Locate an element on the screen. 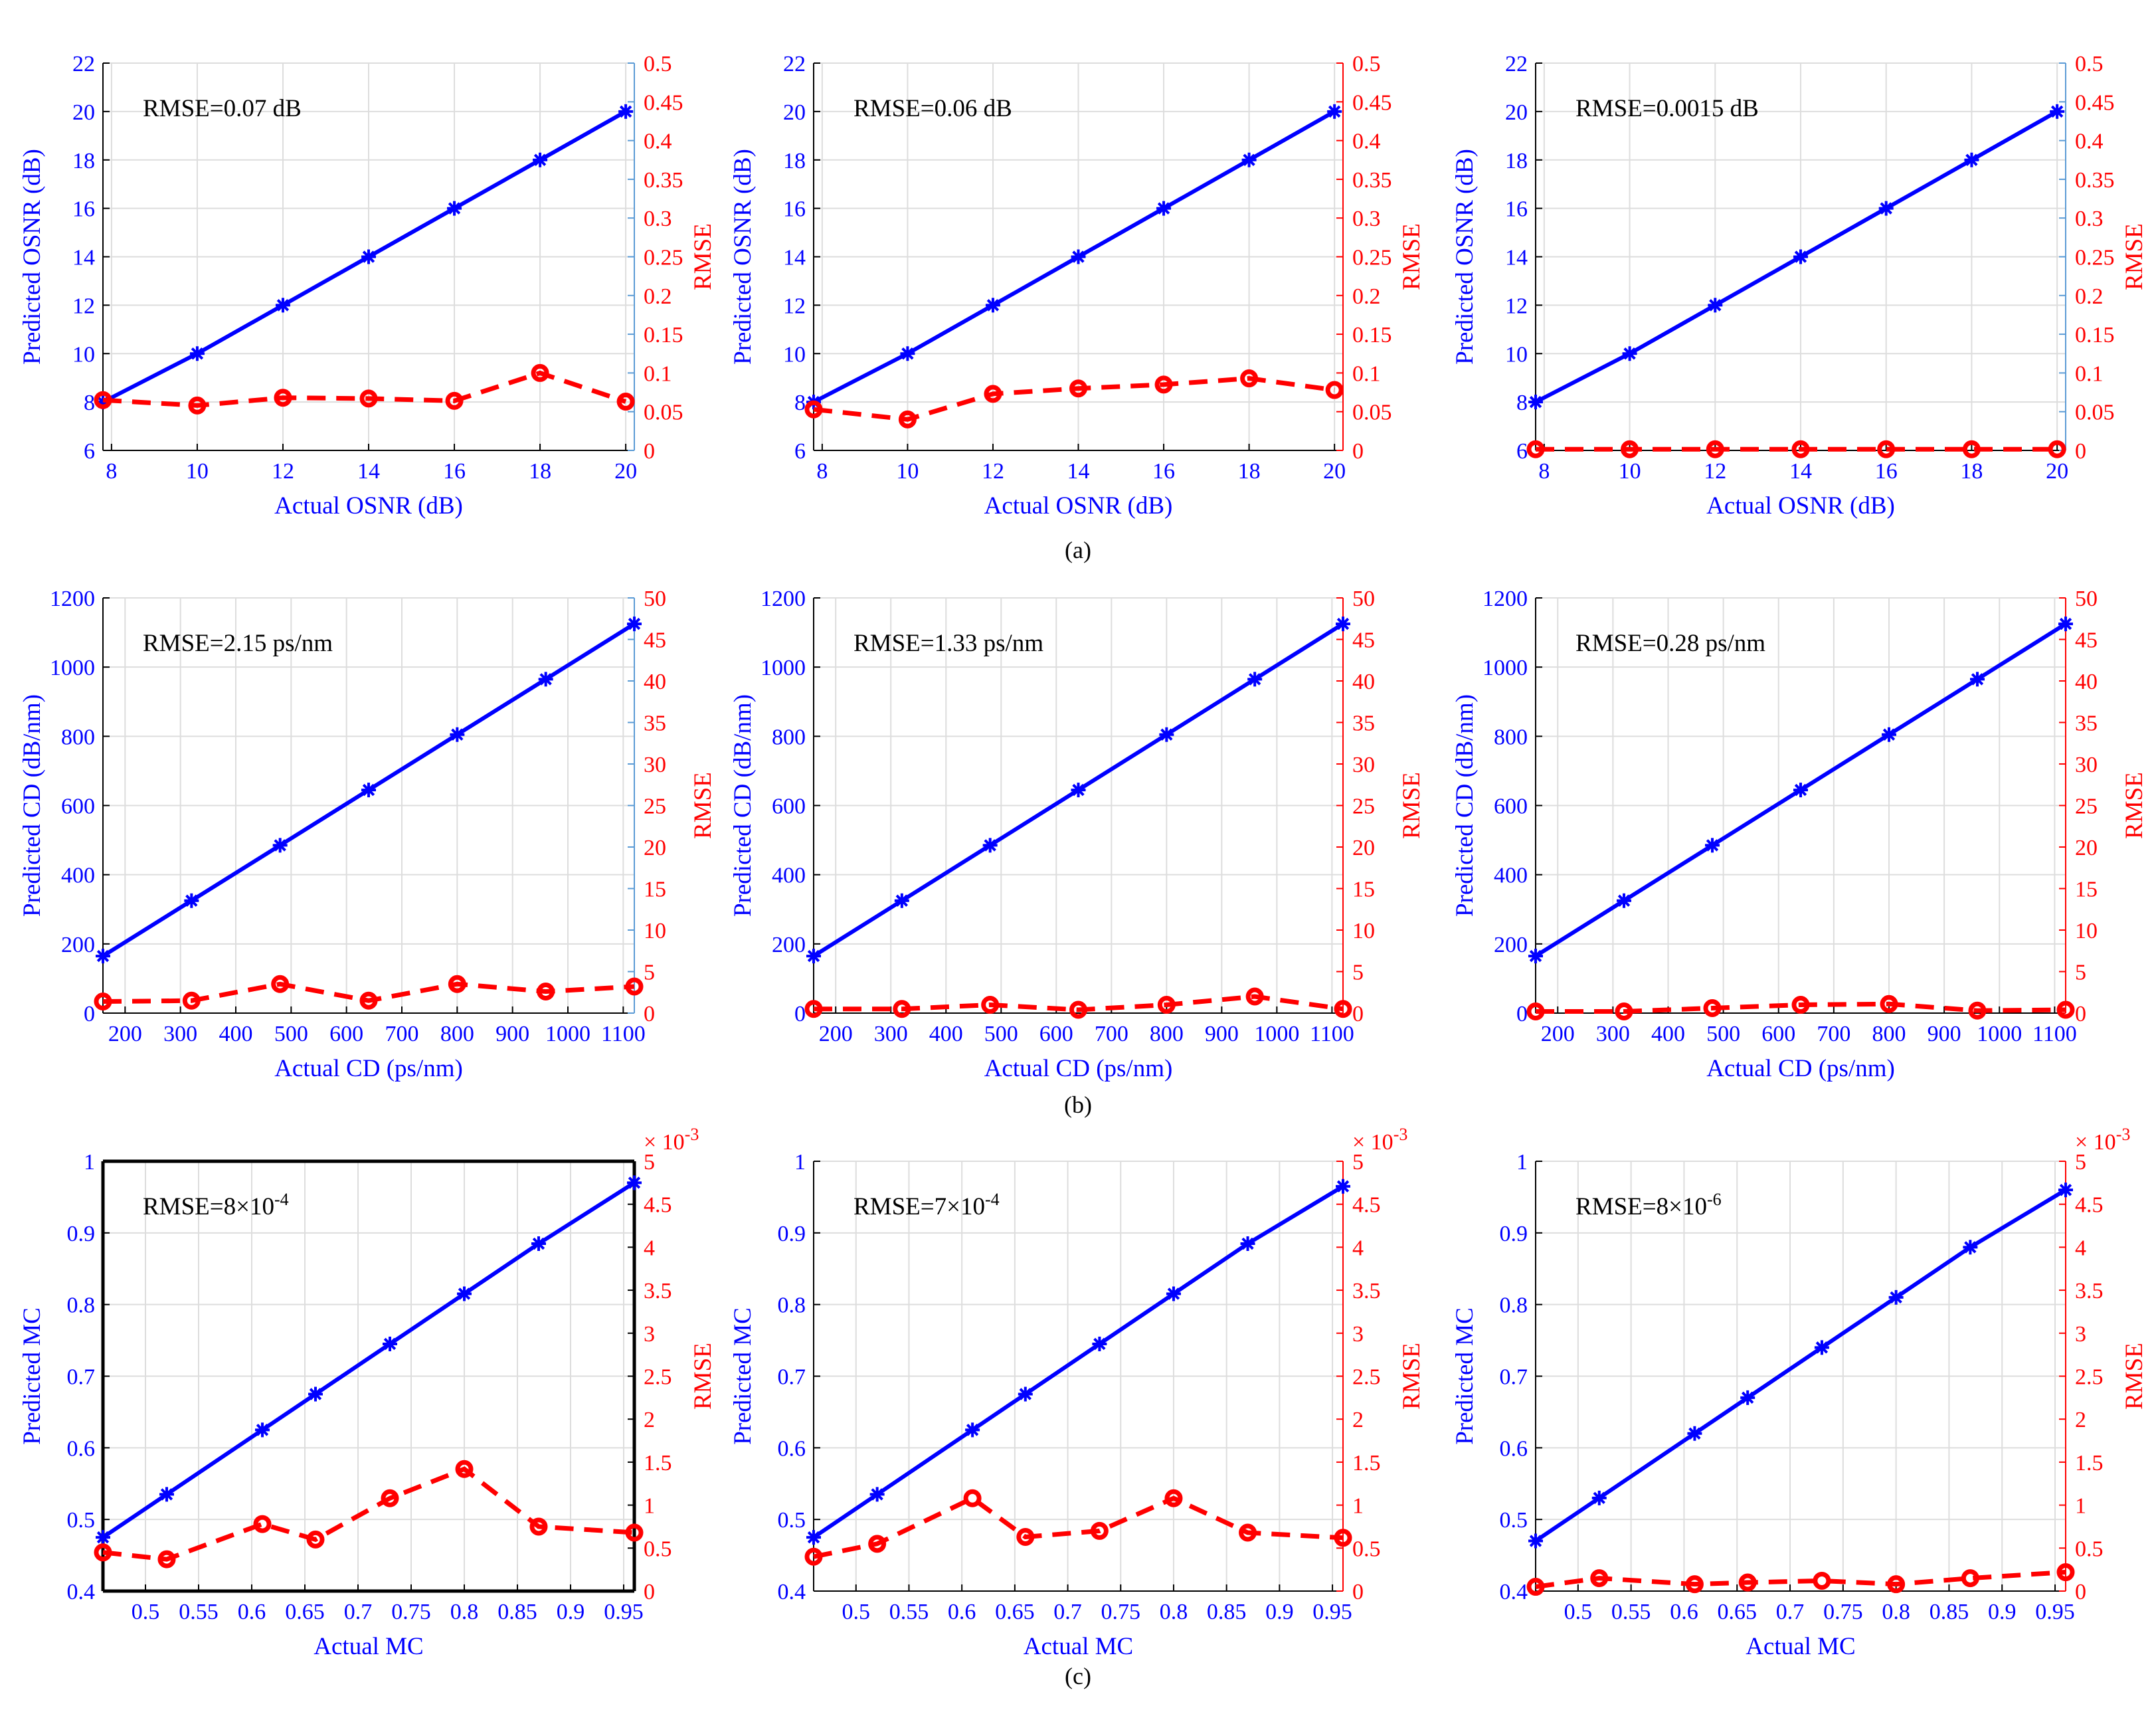  y2-tick-label: 0.4 is located at coordinates (1366, 142).